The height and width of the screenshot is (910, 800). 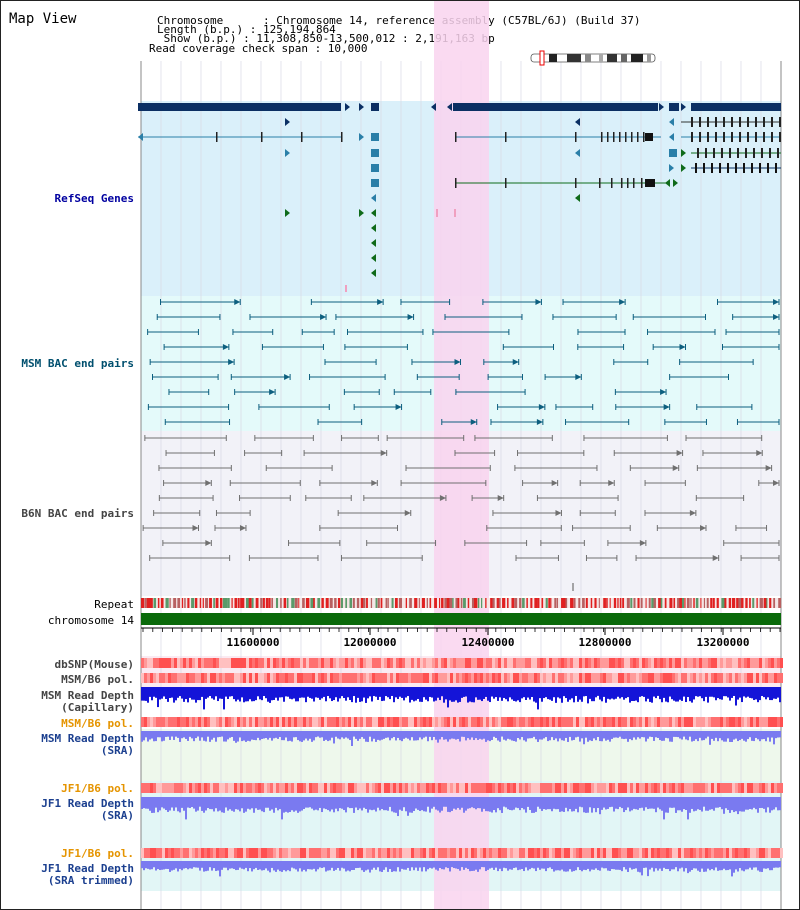 What do you see at coordinates (461, 603) in the screenshot?
I see `repeat-track` at bounding box center [461, 603].